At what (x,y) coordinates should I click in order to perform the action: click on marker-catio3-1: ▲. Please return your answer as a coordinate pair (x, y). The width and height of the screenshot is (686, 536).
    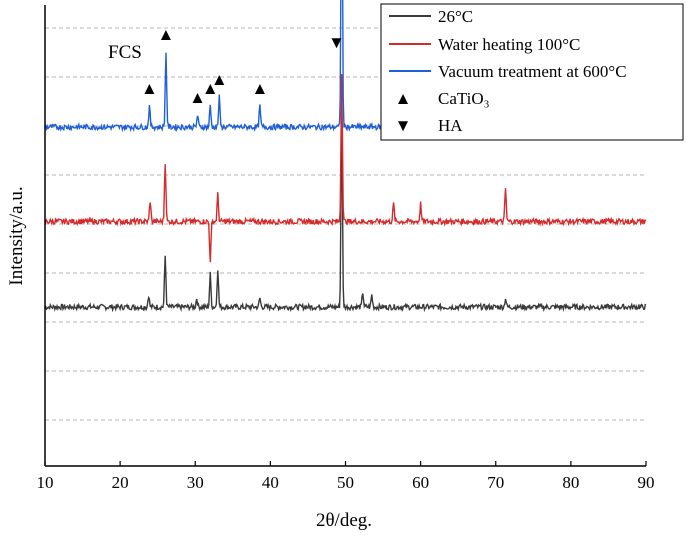
    Looking at the image, I should click on (166, 34).